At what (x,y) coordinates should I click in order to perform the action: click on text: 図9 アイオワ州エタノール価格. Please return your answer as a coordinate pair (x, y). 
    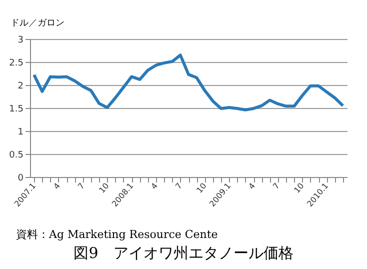
    Looking at the image, I should click on (183, 253).